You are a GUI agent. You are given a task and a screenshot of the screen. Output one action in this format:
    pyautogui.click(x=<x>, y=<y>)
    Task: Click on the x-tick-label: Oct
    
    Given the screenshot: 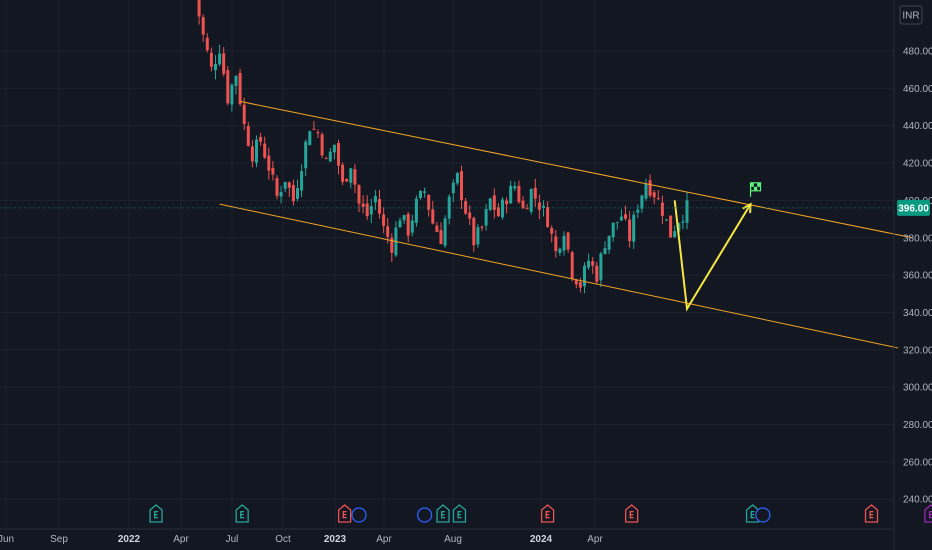 What is the action you would take?
    pyautogui.click(x=283, y=539)
    